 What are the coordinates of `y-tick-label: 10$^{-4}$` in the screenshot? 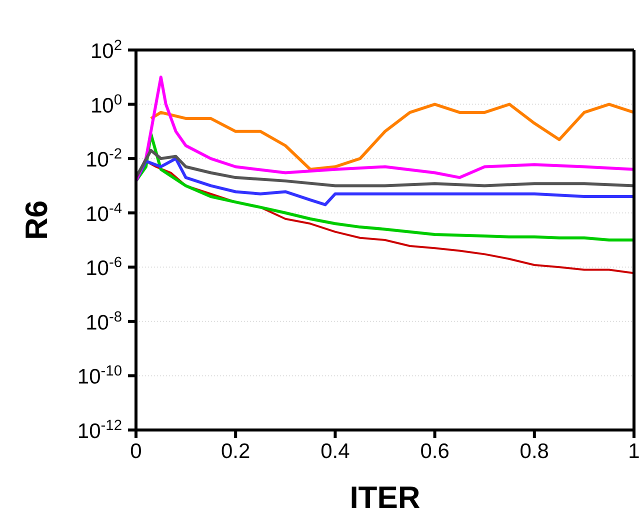 It's located at (104, 213).